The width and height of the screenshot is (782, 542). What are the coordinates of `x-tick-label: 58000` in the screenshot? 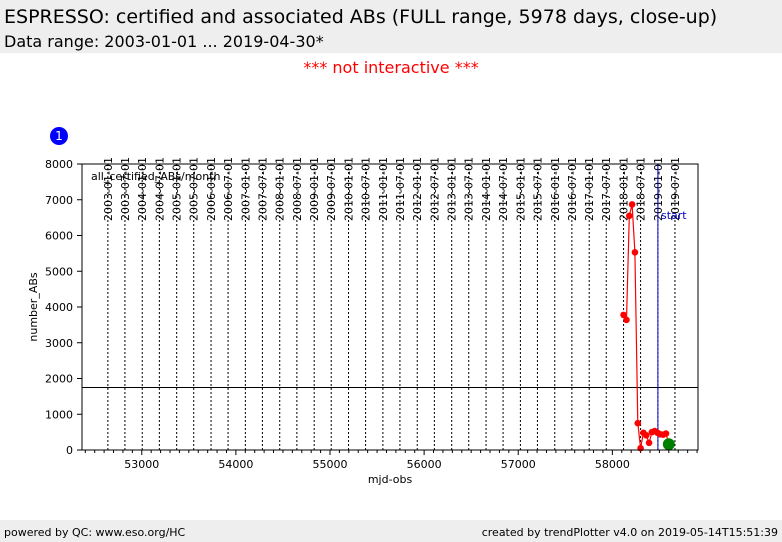 It's located at (612, 464).